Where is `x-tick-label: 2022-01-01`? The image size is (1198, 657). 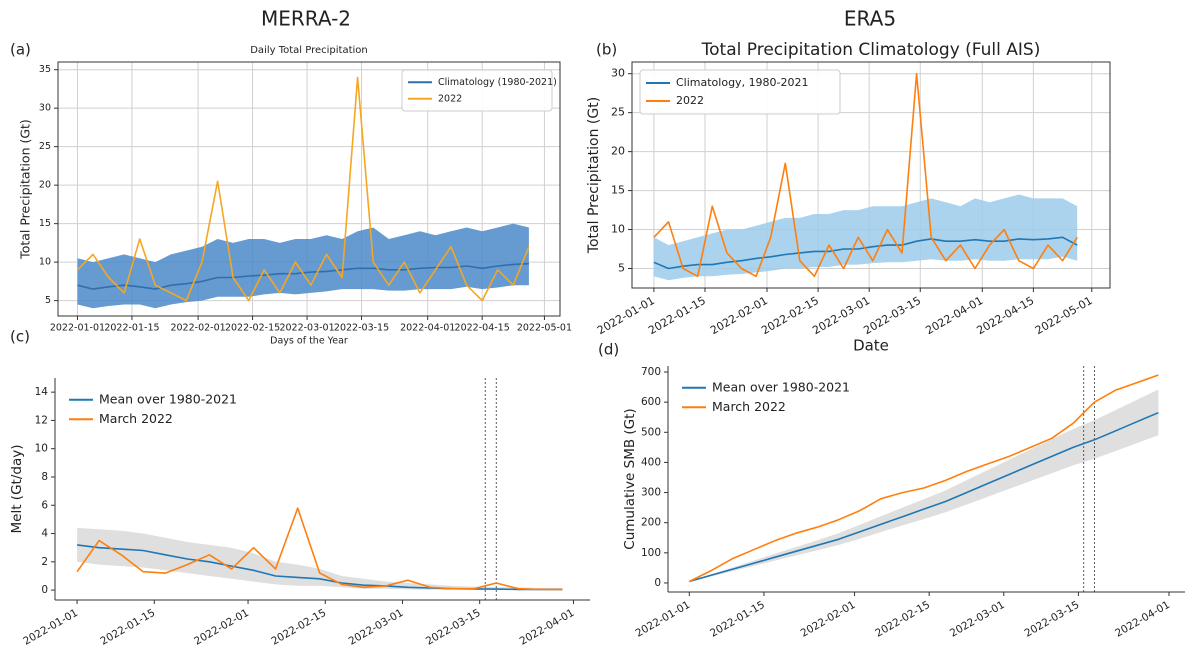
x-tick-label: 2022-01-01 is located at coordinates (77, 328).